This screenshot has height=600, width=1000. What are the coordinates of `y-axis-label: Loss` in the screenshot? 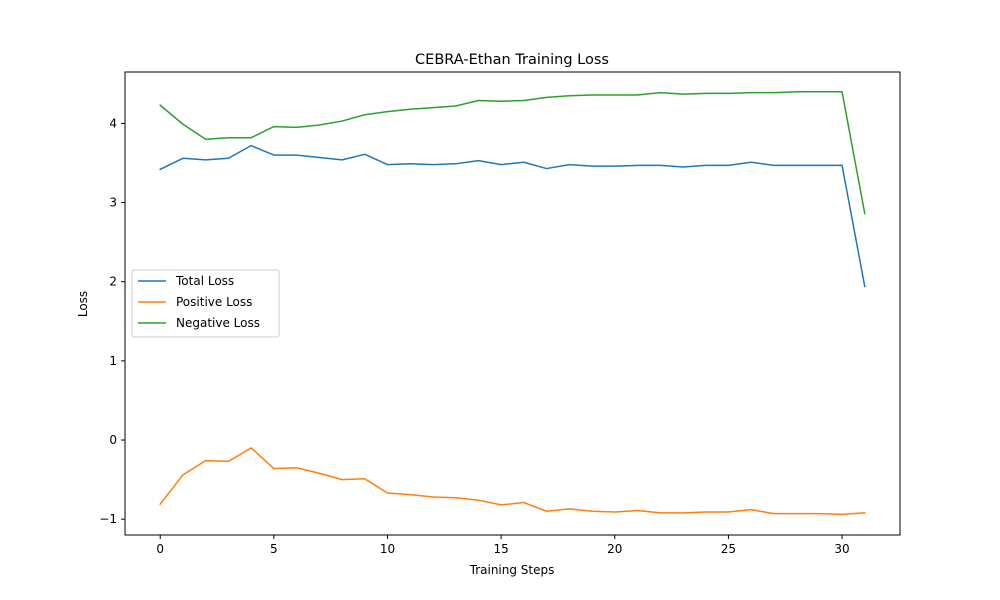 It's located at (83, 304).